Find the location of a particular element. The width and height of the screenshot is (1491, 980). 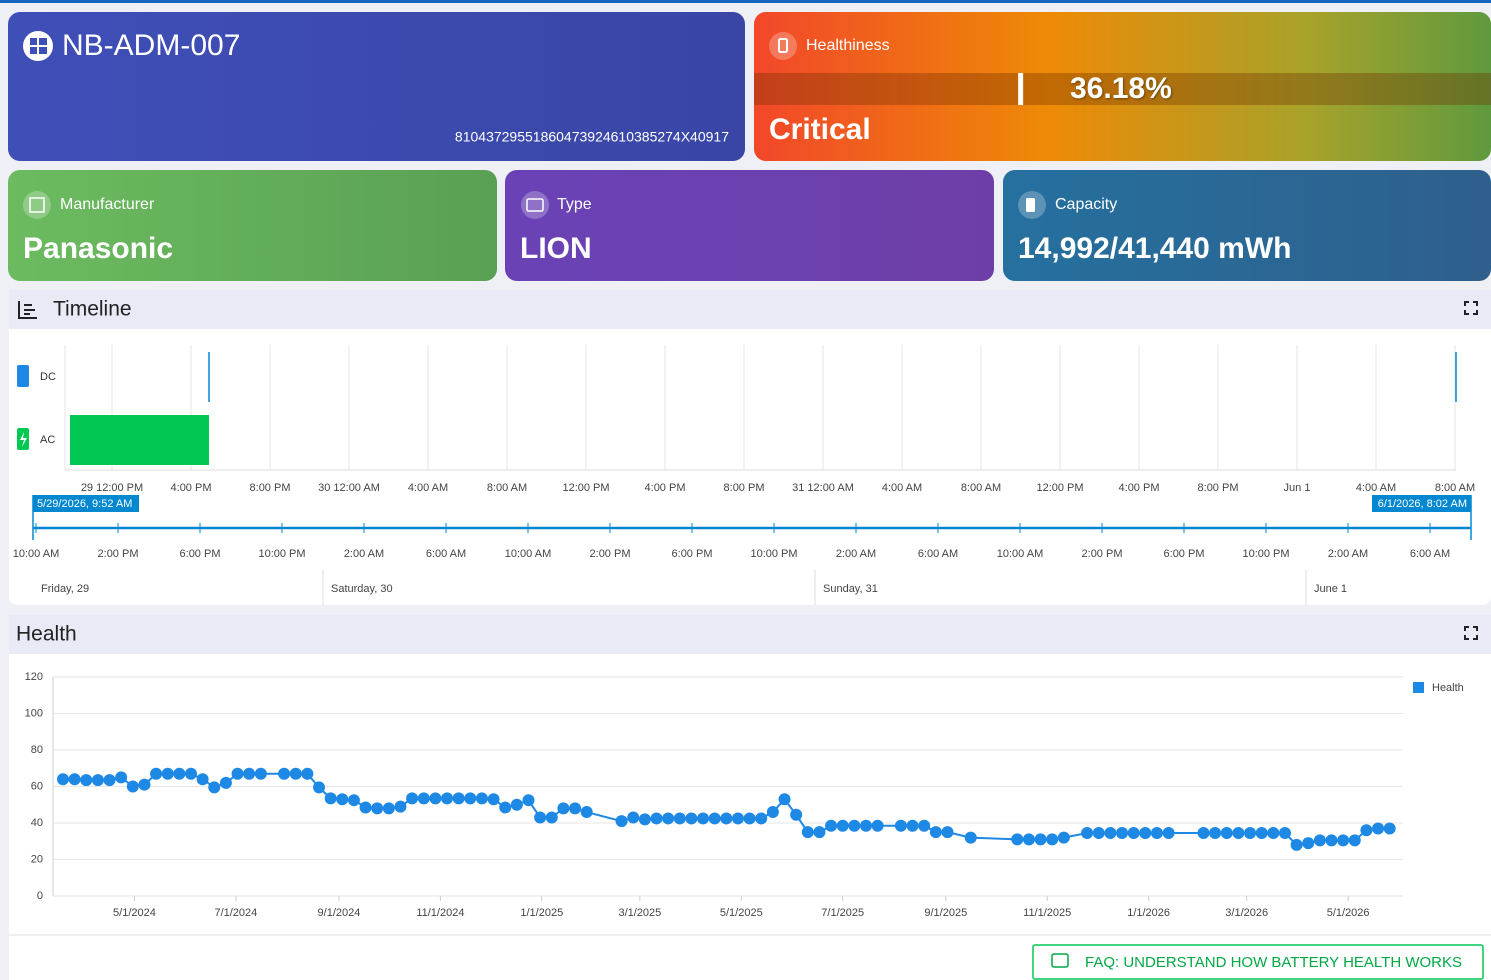

x-tick-label: 1/1/2026 is located at coordinates (1148, 913).